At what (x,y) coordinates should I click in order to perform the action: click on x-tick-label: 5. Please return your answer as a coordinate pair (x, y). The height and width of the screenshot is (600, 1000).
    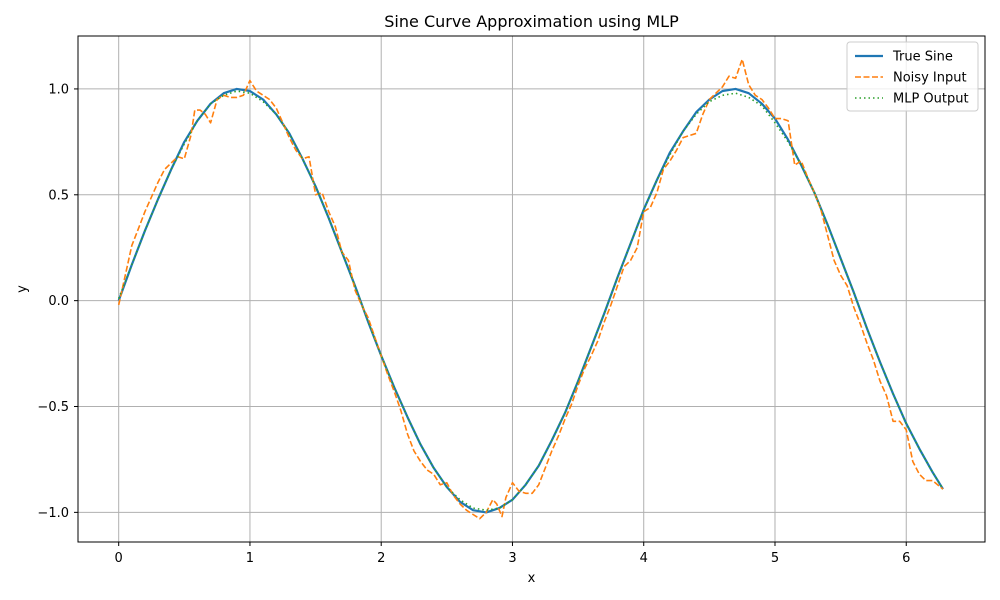
    Looking at the image, I should click on (775, 558).